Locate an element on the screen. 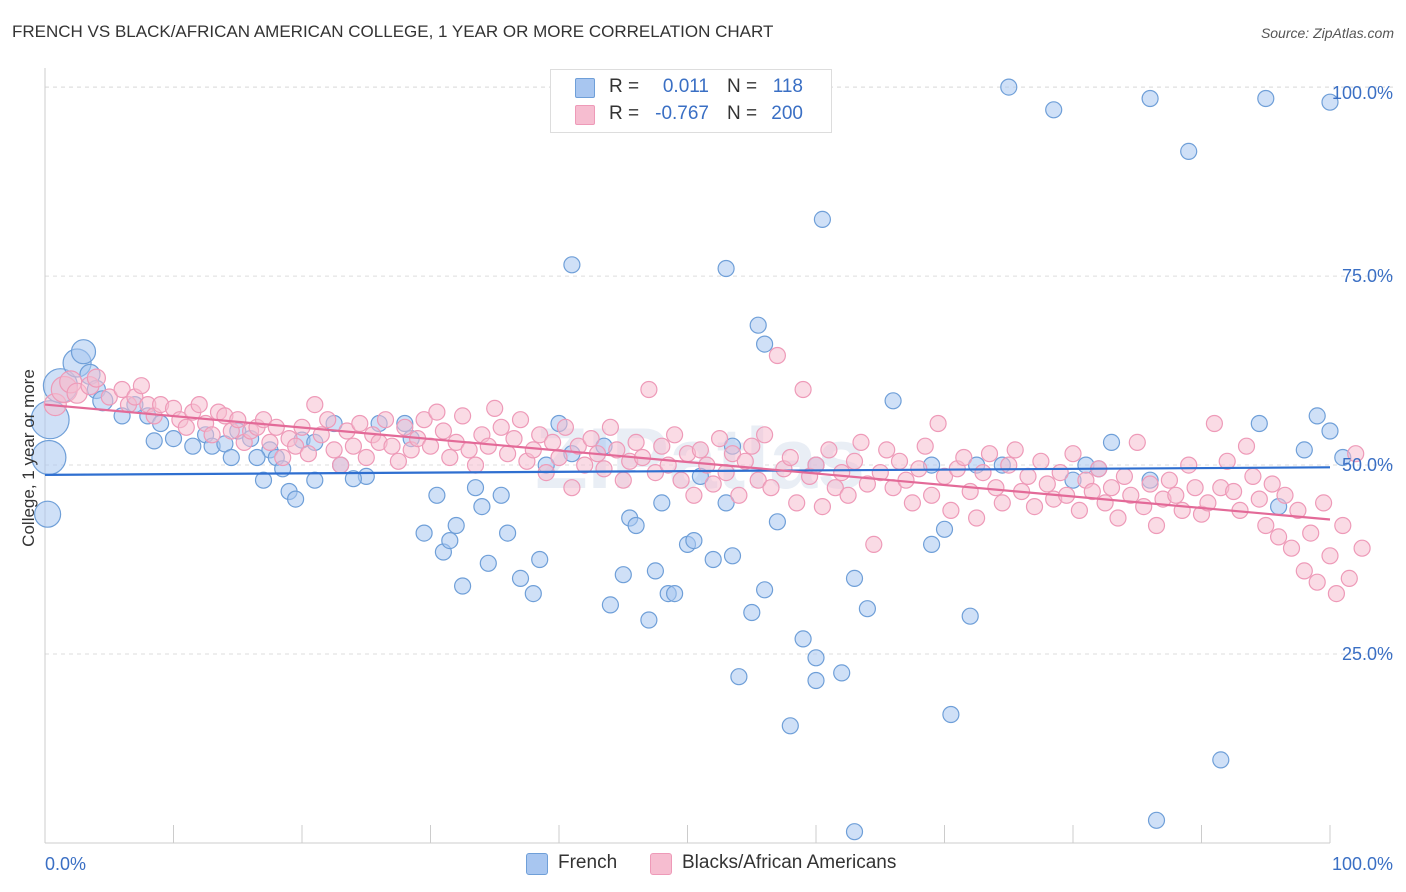 Image resolution: width=1406 pixels, height=892 pixels. legend-row-french: R = 0.011 N = 118 is located at coordinates (691, 88).